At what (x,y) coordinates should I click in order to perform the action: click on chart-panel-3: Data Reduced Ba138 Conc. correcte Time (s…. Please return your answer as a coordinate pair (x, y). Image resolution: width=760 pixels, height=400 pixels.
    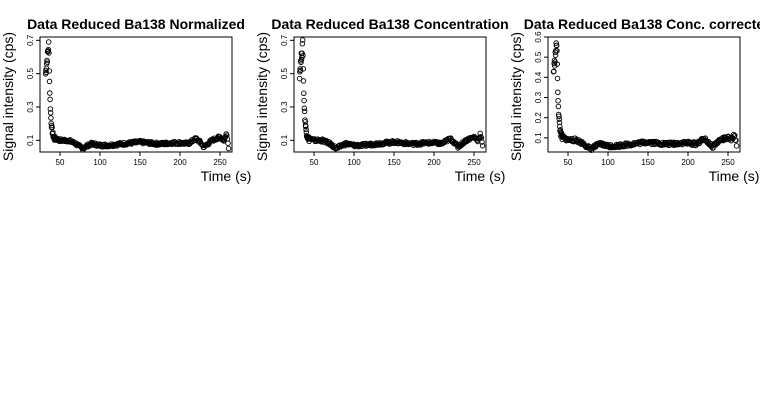
    Looking at the image, I should click on (634, 100).